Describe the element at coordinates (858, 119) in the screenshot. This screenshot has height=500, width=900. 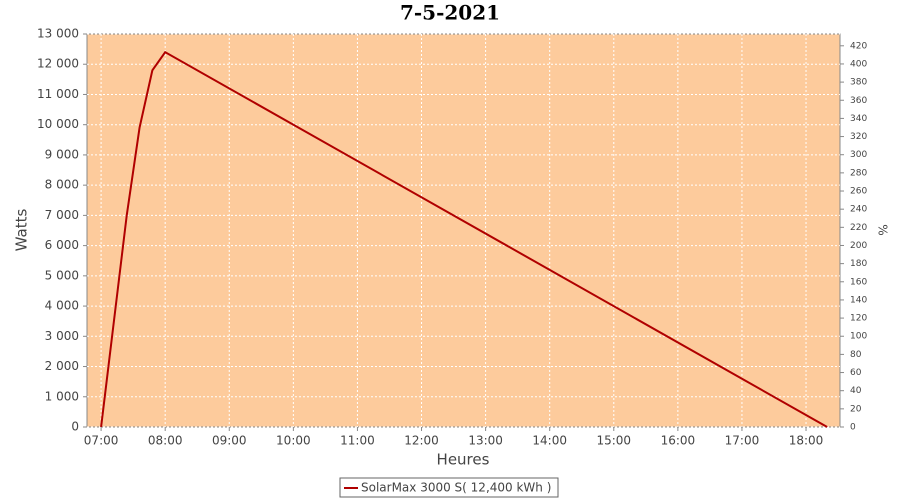
I see `y2-tick-label: 340` at that location.